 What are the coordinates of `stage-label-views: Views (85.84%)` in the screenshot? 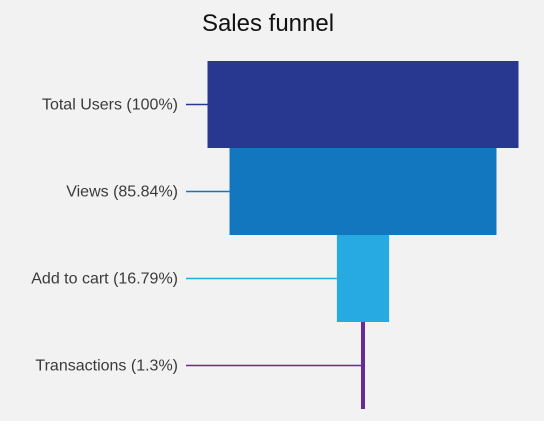 It's located at (122, 192).